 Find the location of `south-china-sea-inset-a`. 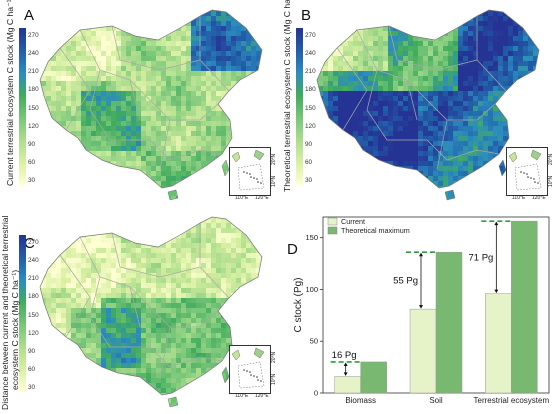

south-china-sea-inset-a is located at coordinates (250, 171).